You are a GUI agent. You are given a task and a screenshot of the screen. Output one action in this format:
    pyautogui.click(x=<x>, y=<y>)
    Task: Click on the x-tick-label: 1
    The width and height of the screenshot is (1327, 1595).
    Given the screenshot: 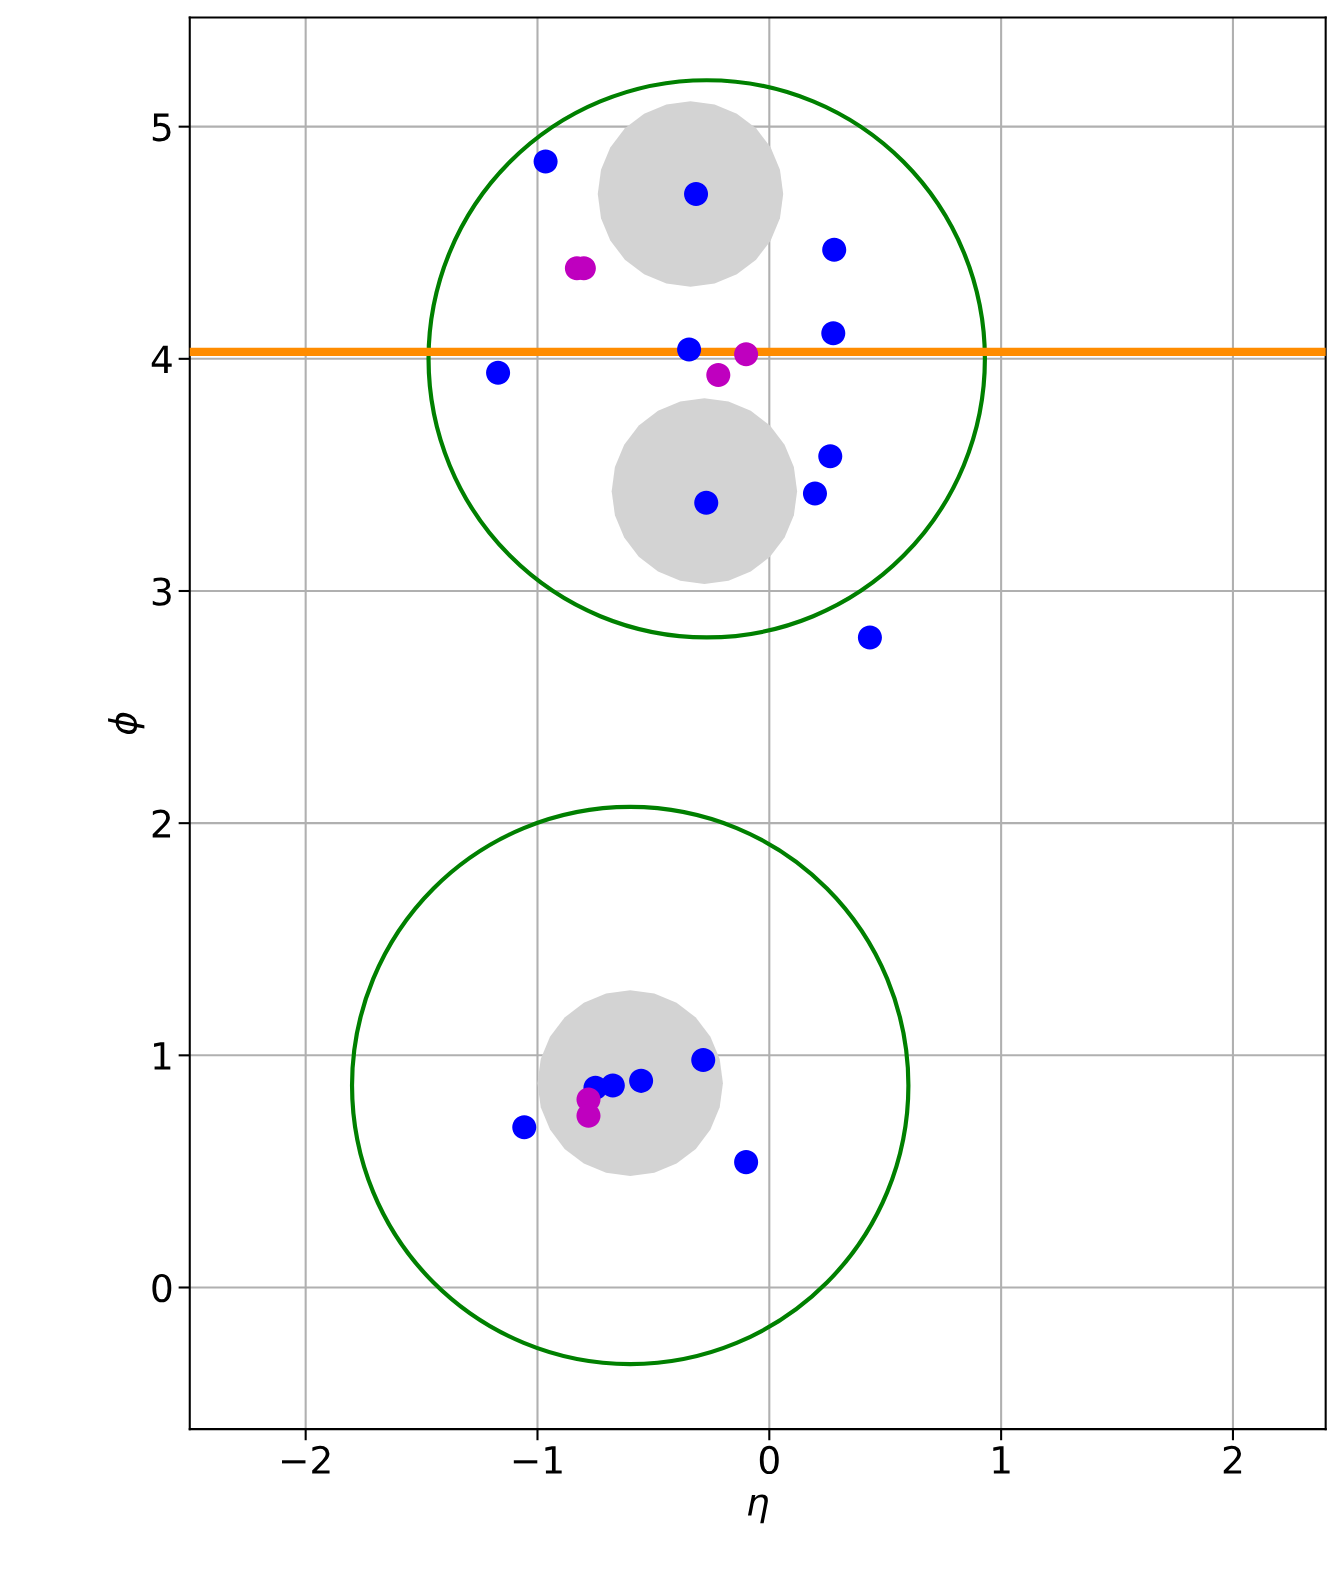 What is the action you would take?
    pyautogui.click(x=1001, y=1460)
    